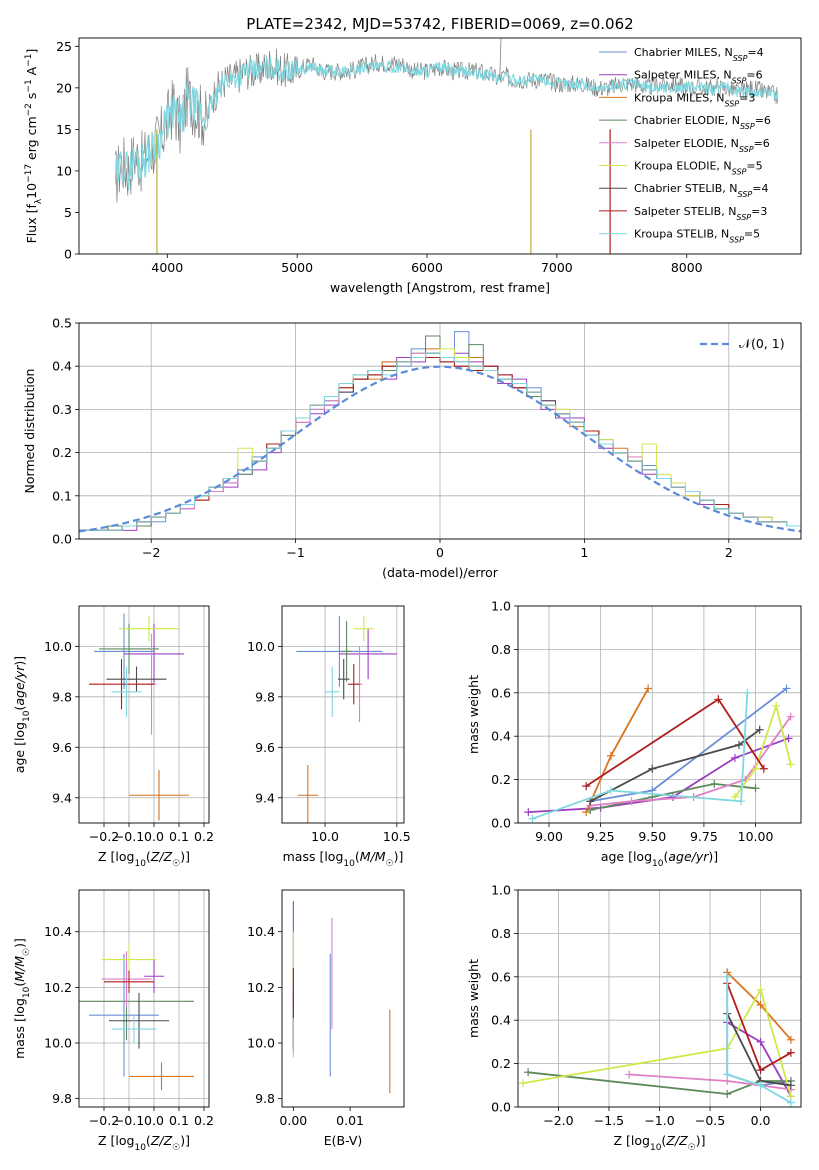 This screenshot has width=819, height=1170. Describe the element at coordinates (22, 714) in the screenshot. I see `y-axis-label: age [log10(age/yr)]` at that location.